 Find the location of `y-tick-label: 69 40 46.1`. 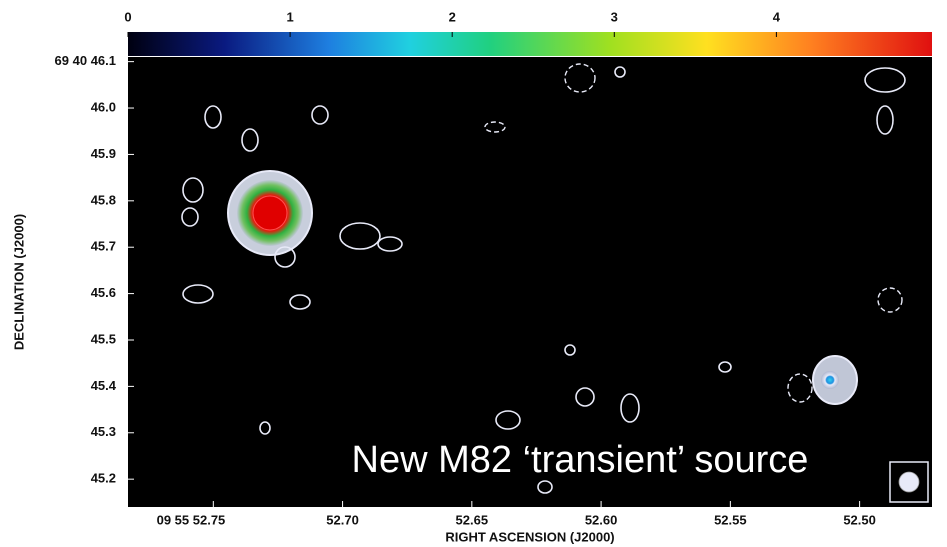

y-tick-label: 69 40 46.1 is located at coordinates (85, 60).